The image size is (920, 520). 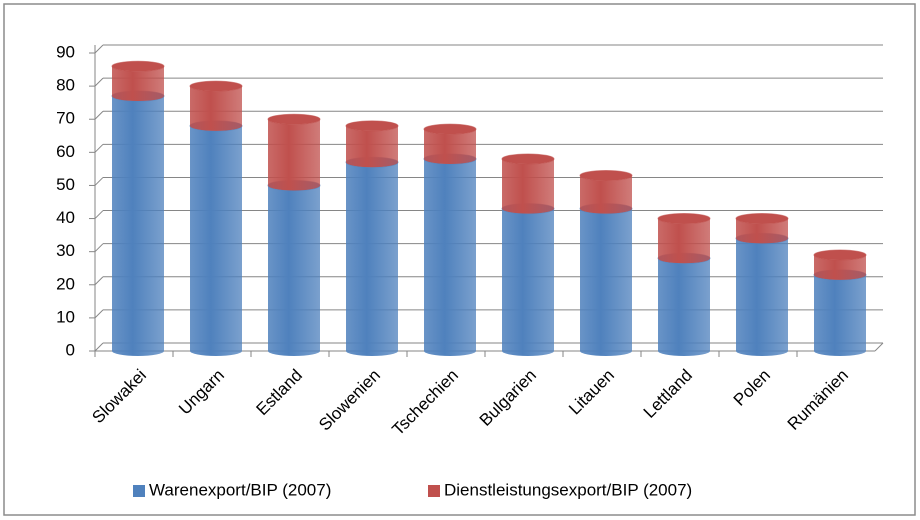 What do you see at coordinates (65, 217) in the screenshot?
I see `y-tick-label: 40` at bounding box center [65, 217].